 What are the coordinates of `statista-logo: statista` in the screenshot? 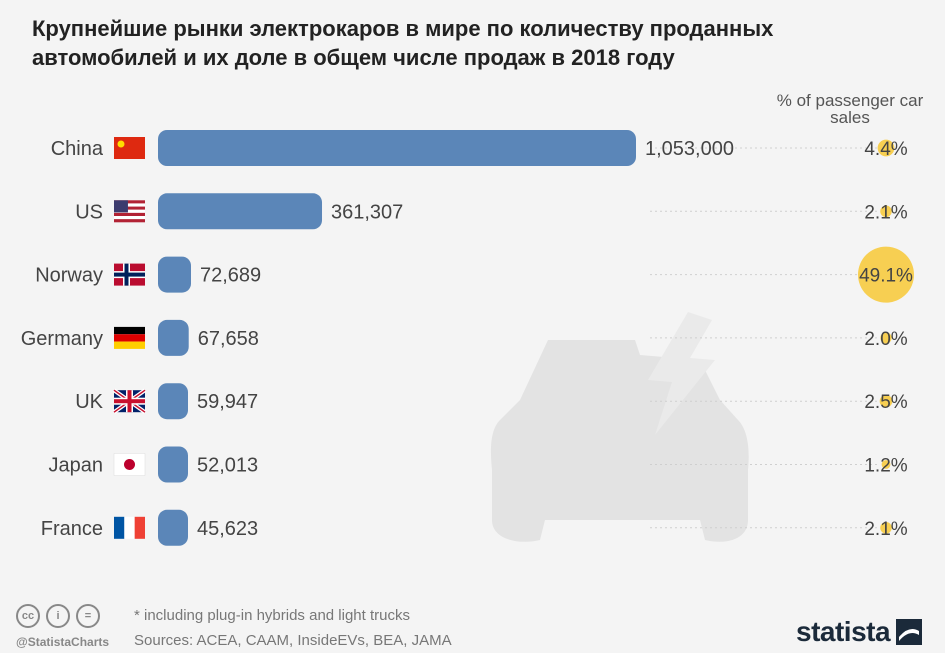 It's located at (859, 632).